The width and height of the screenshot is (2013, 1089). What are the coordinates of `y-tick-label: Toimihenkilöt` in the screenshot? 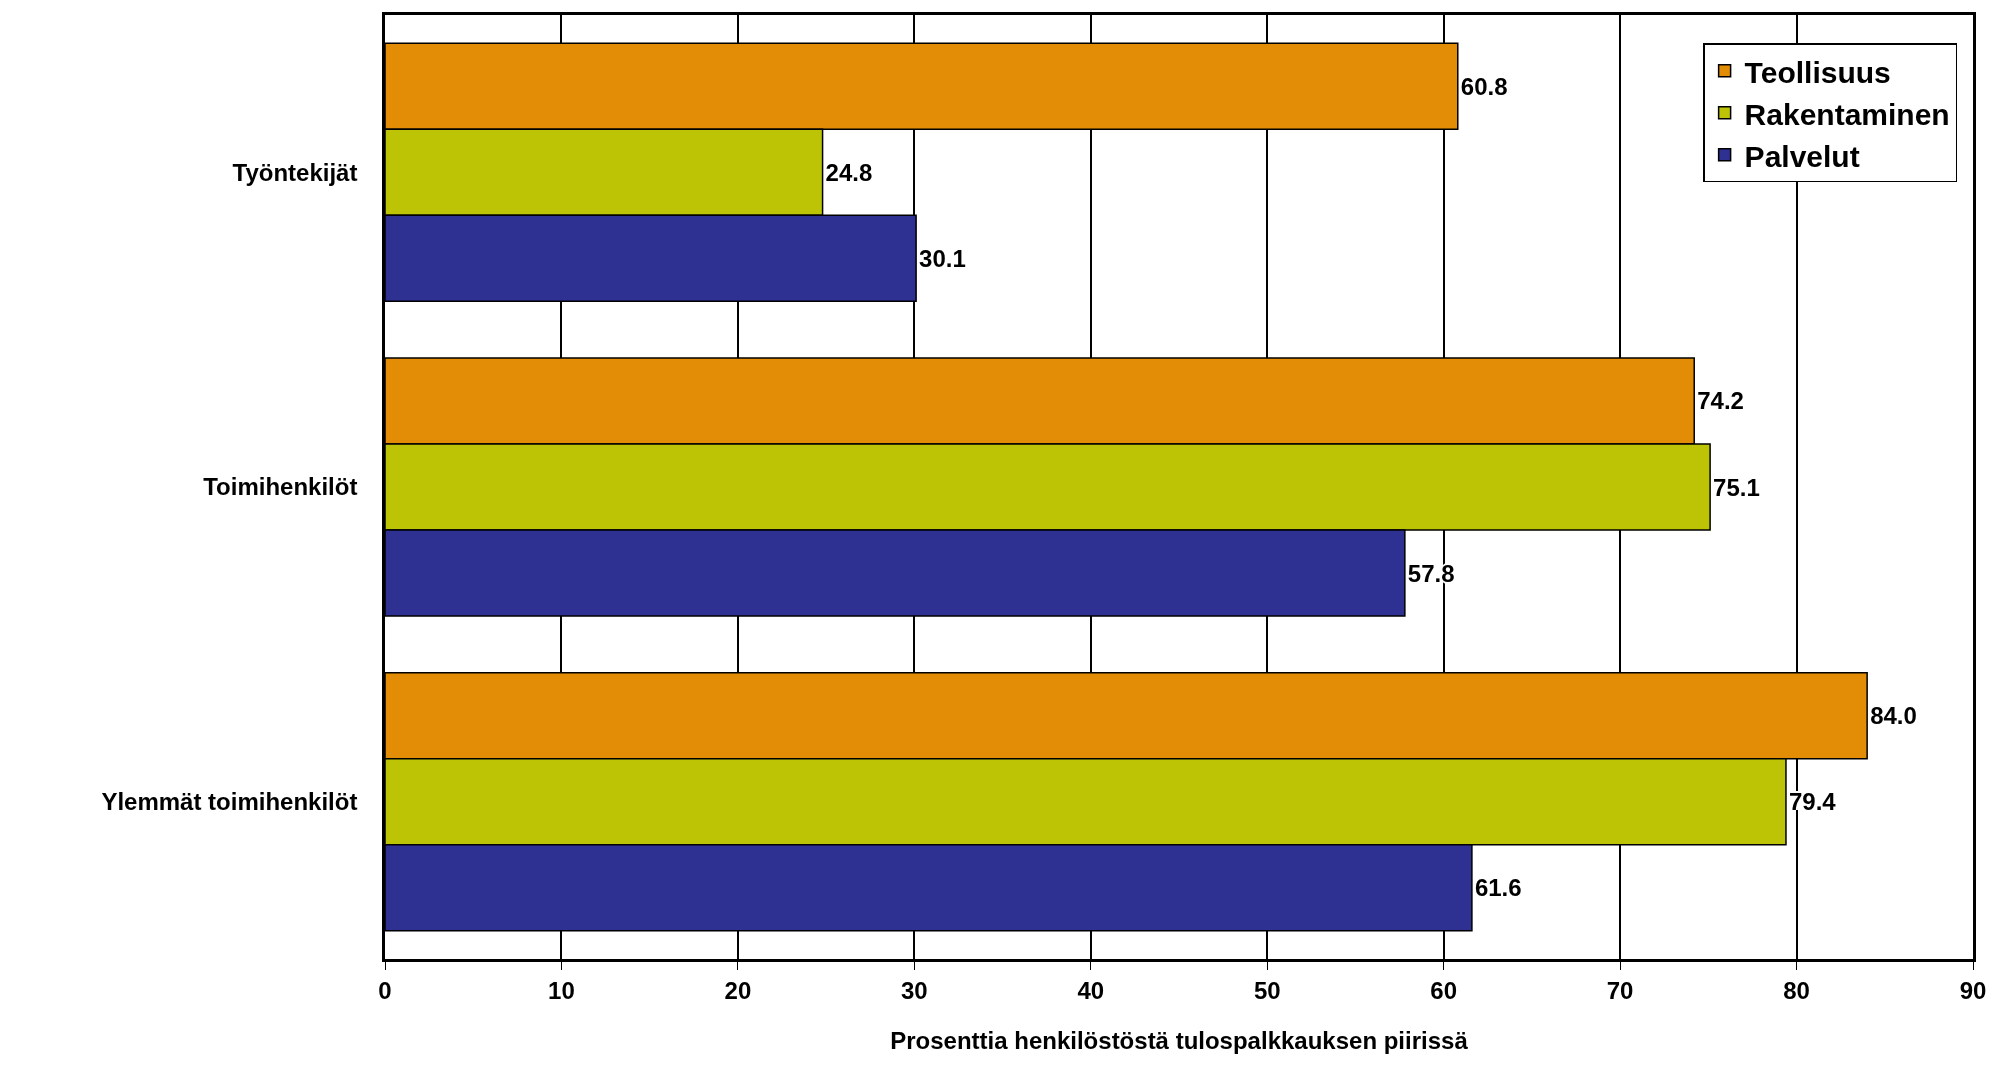 It's located at (280, 487).